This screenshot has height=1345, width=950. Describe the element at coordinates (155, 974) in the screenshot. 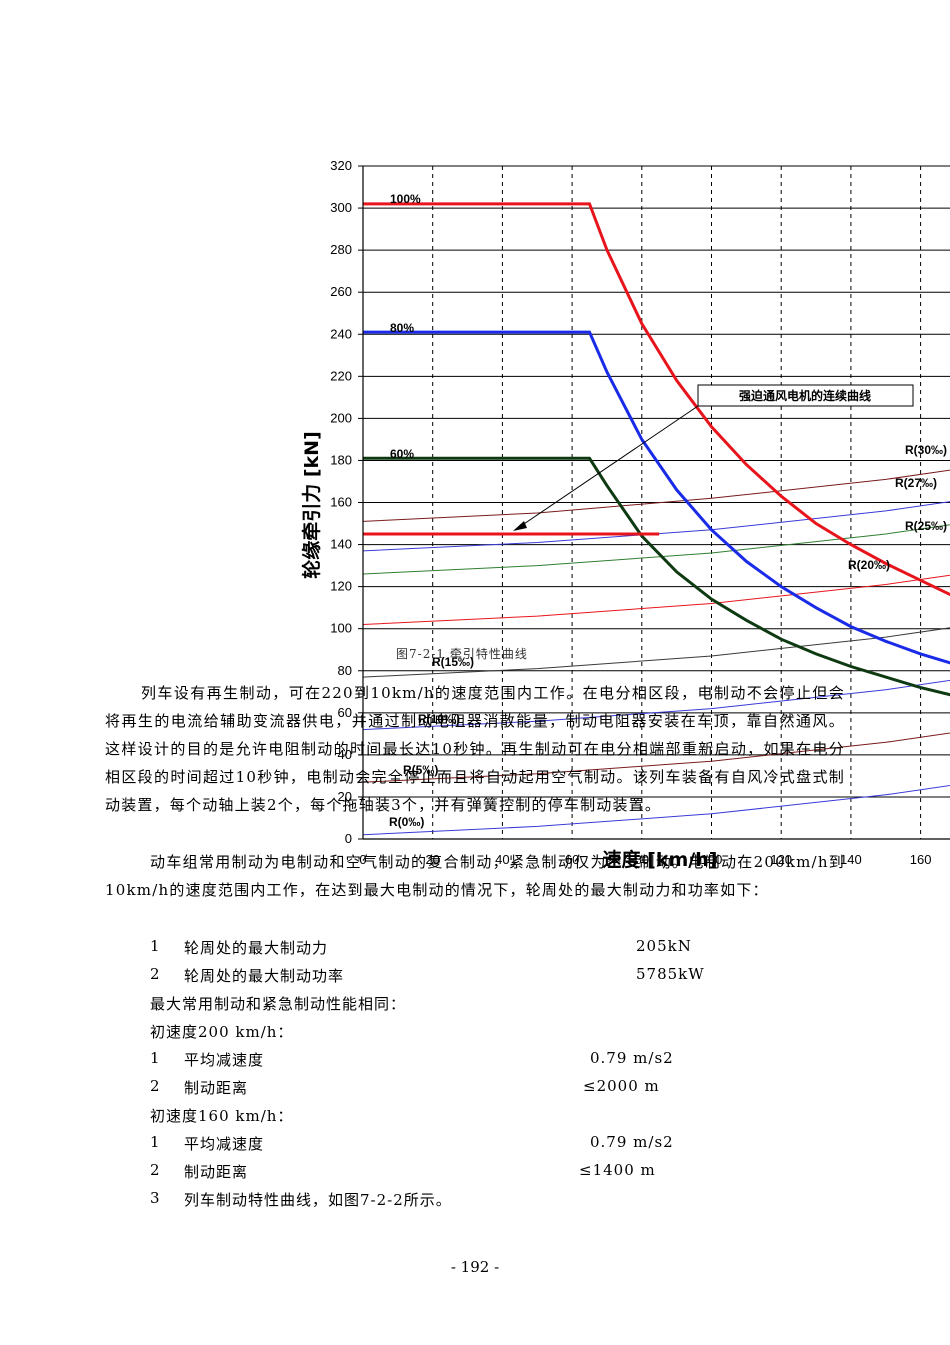

I see `item2-number: 2` at that location.